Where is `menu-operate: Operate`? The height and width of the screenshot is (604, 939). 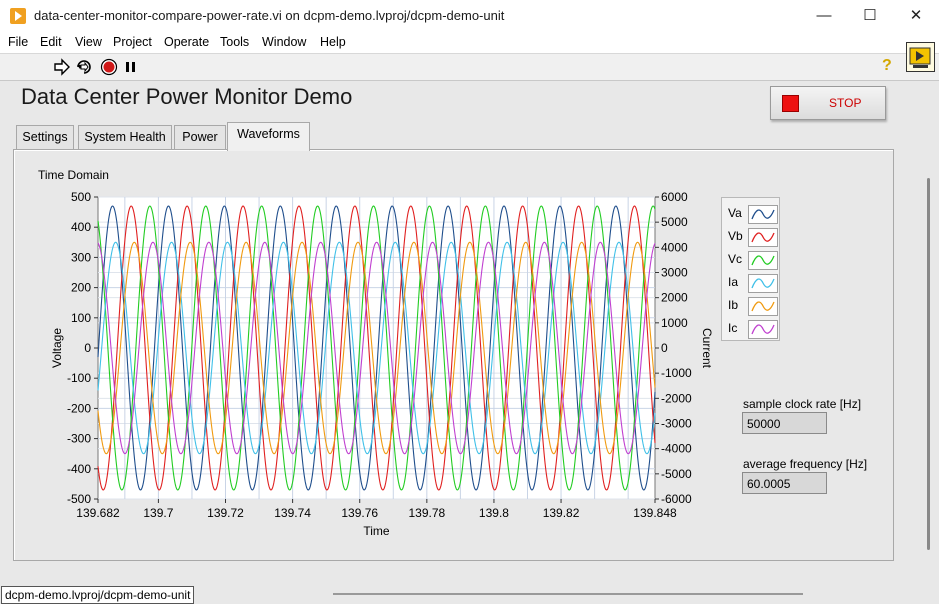 menu-operate: Operate is located at coordinates (187, 42).